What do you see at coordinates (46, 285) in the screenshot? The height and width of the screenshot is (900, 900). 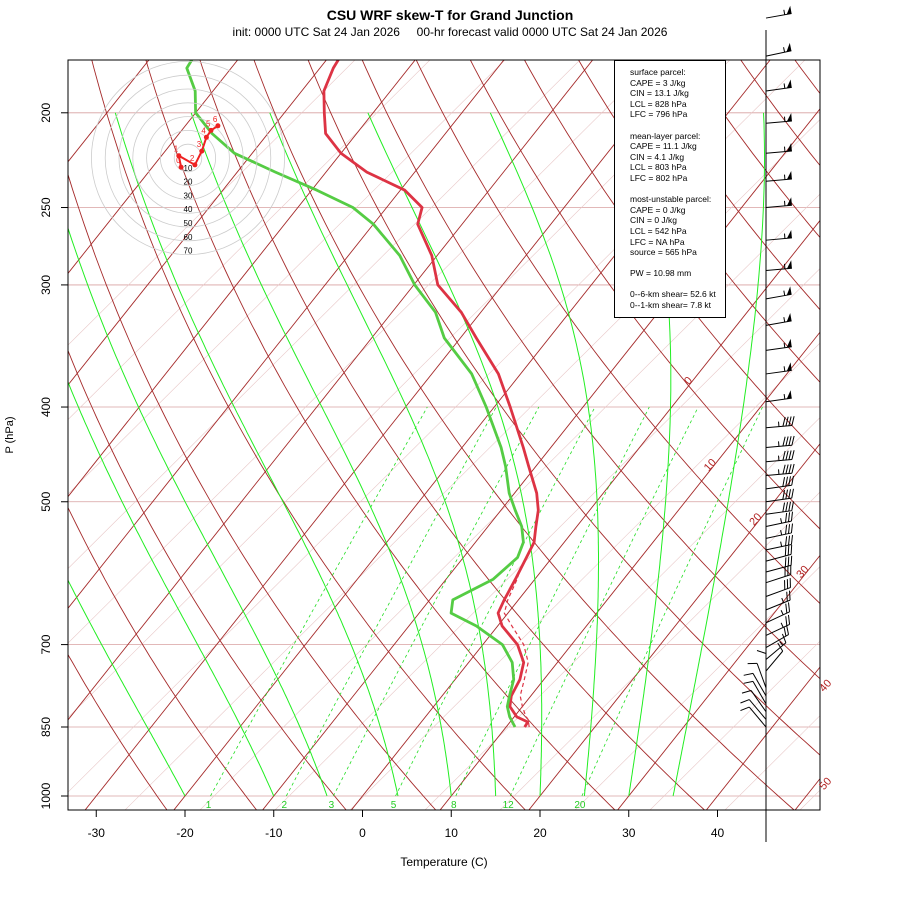 I see `y-tick-label-300: 300` at bounding box center [46, 285].